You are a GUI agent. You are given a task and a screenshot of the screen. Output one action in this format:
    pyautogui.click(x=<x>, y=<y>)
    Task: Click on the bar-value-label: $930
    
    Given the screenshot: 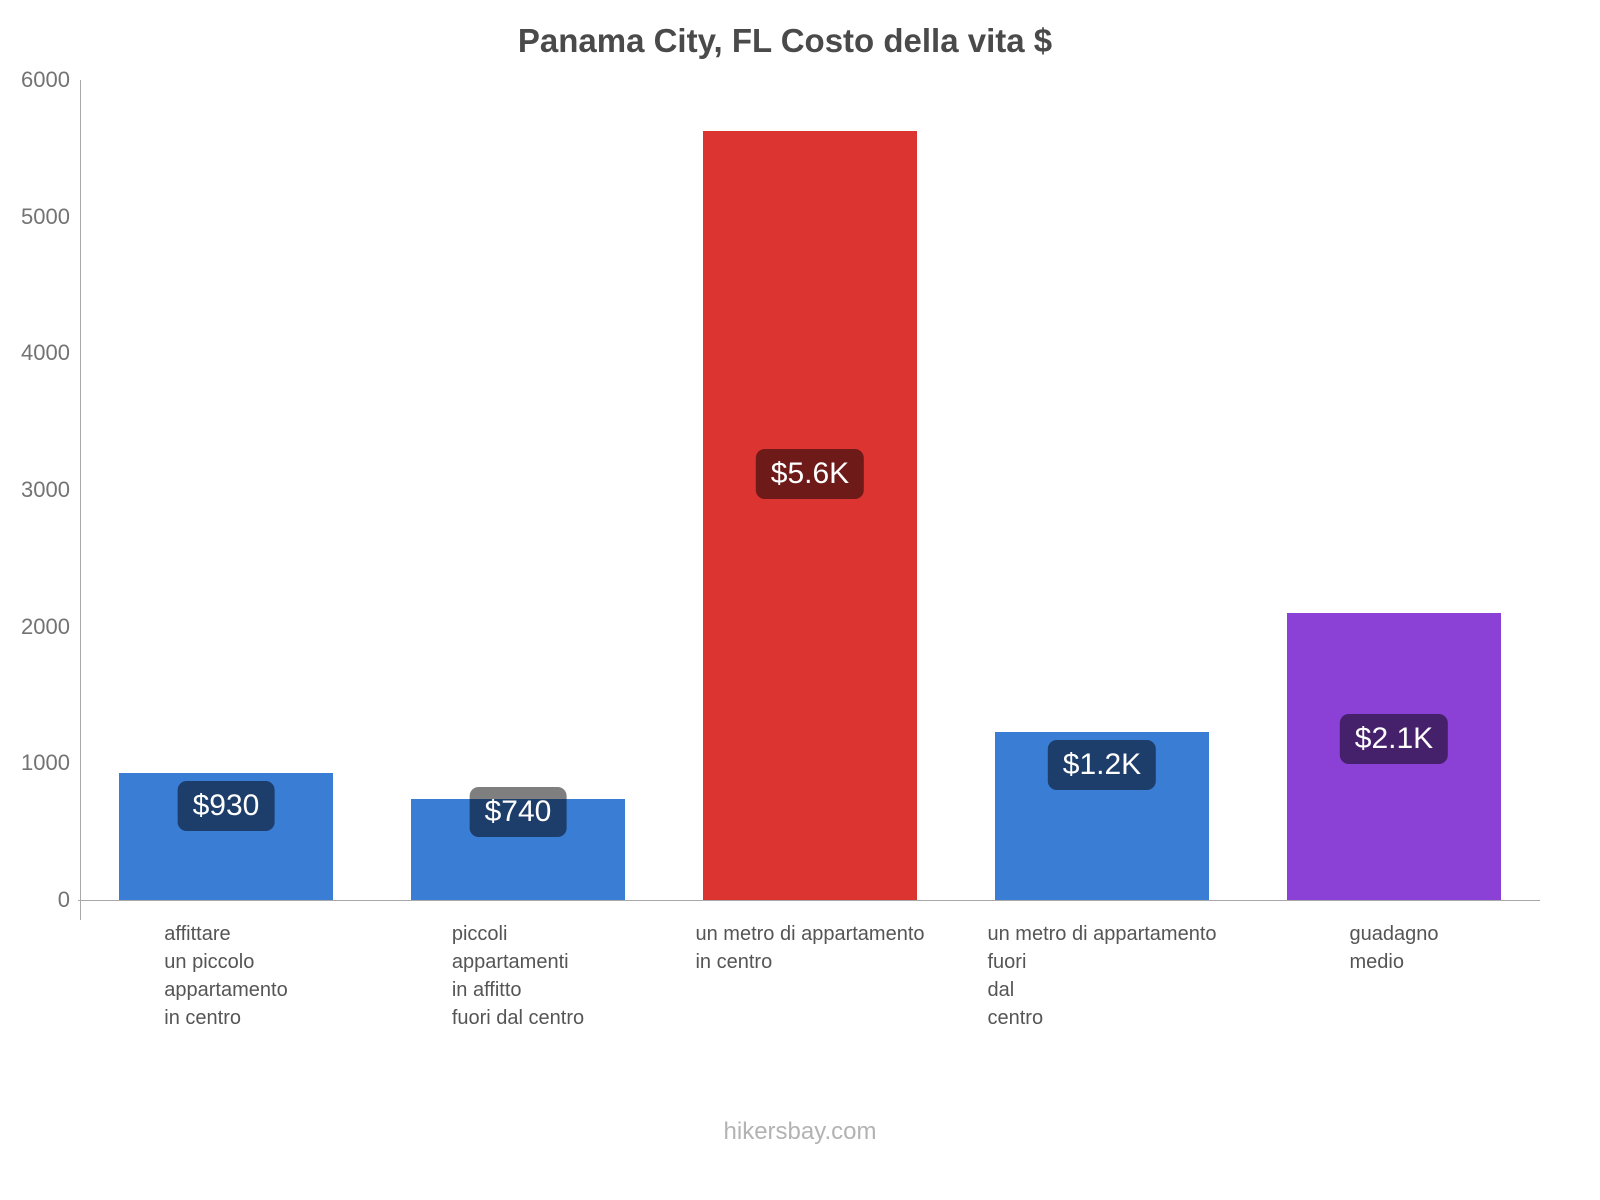 What is the action you would take?
    pyautogui.click(x=226, y=805)
    